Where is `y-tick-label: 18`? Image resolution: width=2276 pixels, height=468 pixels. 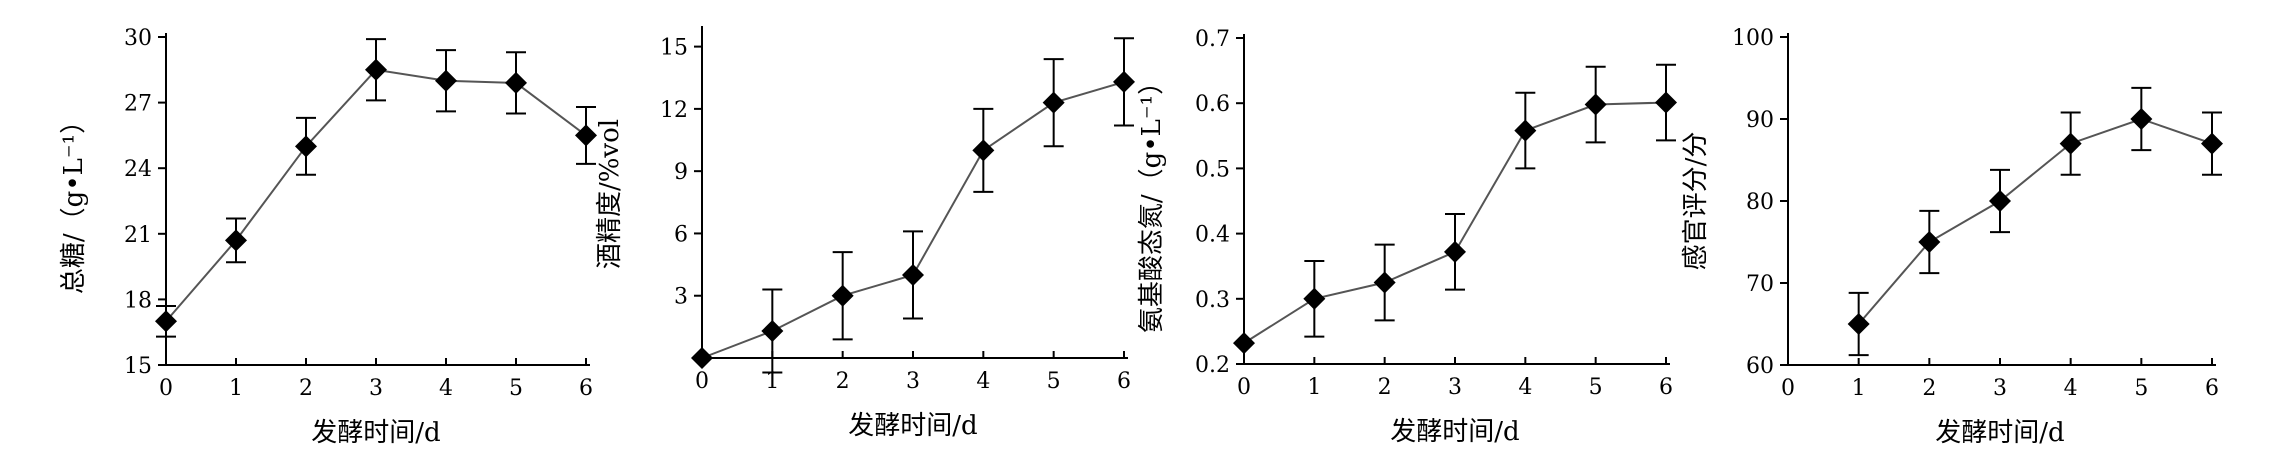
y-tick-label: 18 is located at coordinates (138, 300).